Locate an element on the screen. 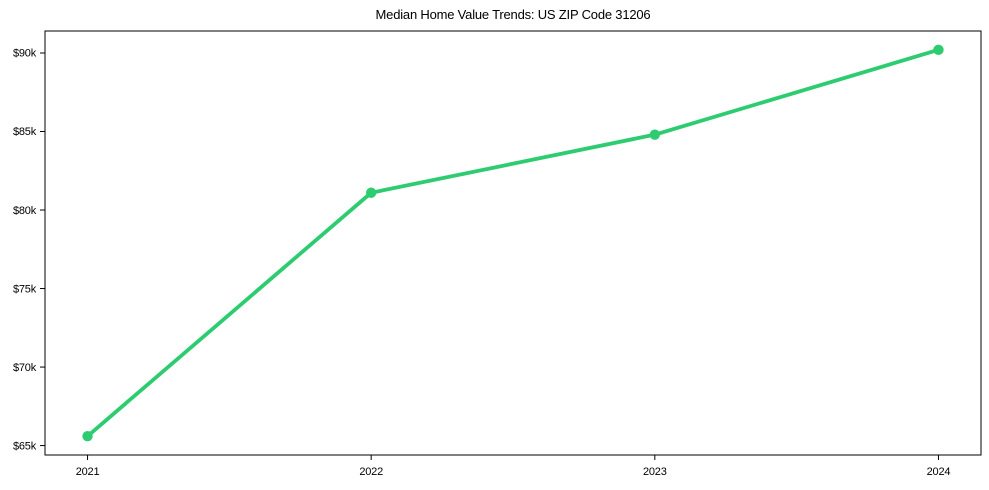  y-tick-label: $75k is located at coordinates (25, 289).